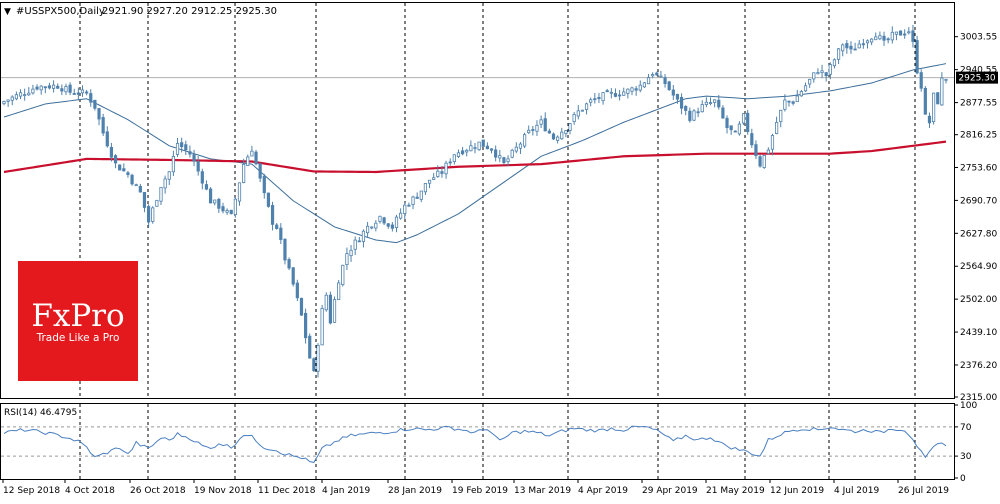 The height and width of the screenshot is (504, 1000). What do you see at coordinates (978, 267) in the screenshot?
I see `y-axis-tick-label: 2564.90` at bounding box center [978, 267].